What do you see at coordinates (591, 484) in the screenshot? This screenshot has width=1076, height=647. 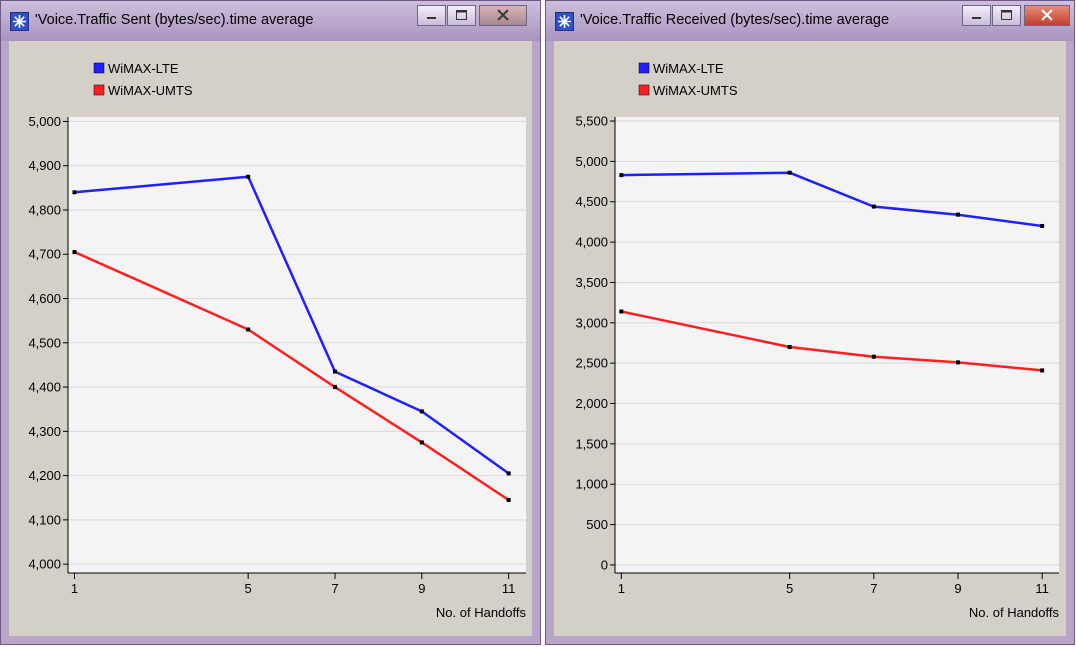 I see `y-tick-label: 1,000` at bounding box center [591, 484].